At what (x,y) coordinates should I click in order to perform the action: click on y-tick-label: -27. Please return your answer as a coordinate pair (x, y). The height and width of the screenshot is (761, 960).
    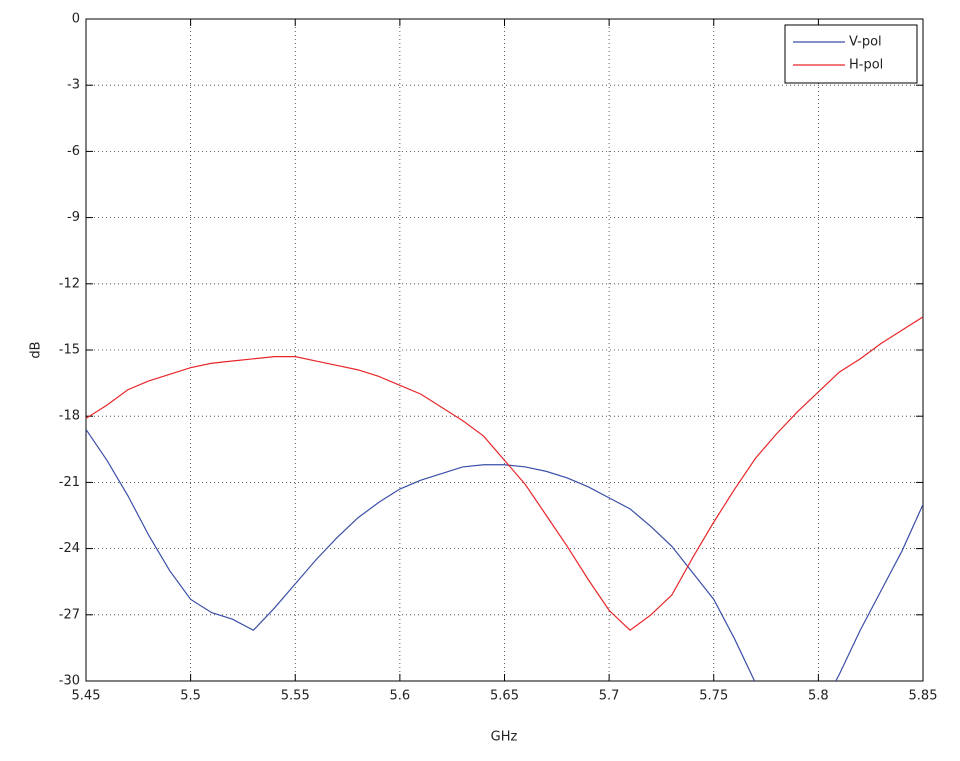
    Looking at the image, I should click on (69, 614).